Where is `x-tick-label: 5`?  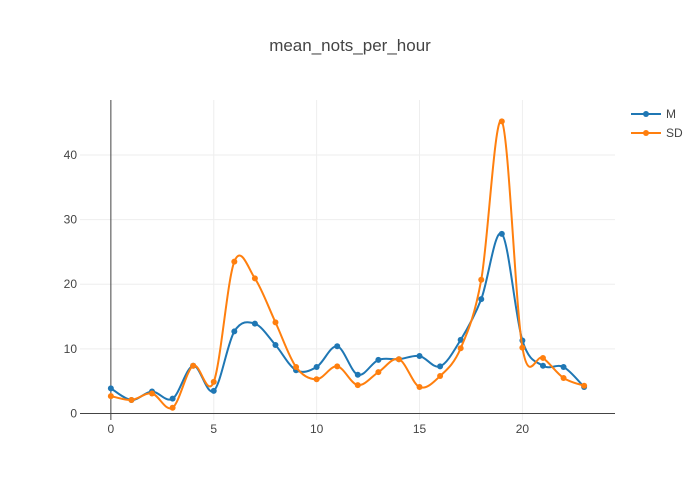 x-tick-label: 5 is located at coordinates (213, 429).